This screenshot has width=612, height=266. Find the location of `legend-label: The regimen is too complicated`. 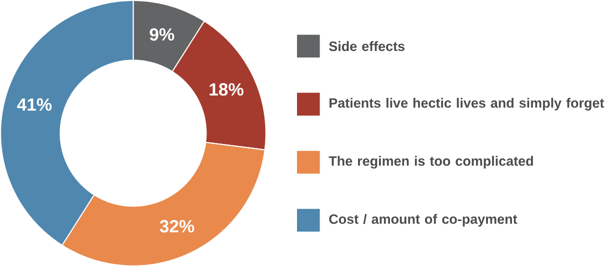

legend-label: The regimen is too complicated is located at coordinates (430, 162).